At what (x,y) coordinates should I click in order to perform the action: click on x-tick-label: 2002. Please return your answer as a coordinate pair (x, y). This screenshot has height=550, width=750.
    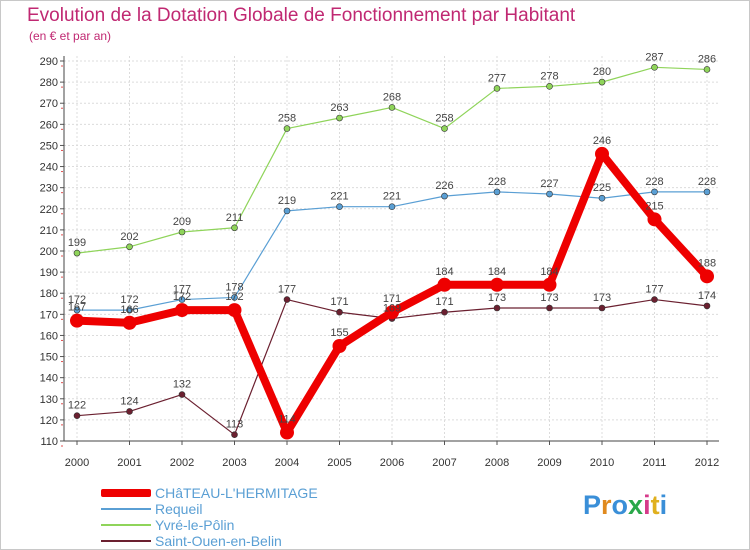
    Looking at the image, I should click on (182, 463).